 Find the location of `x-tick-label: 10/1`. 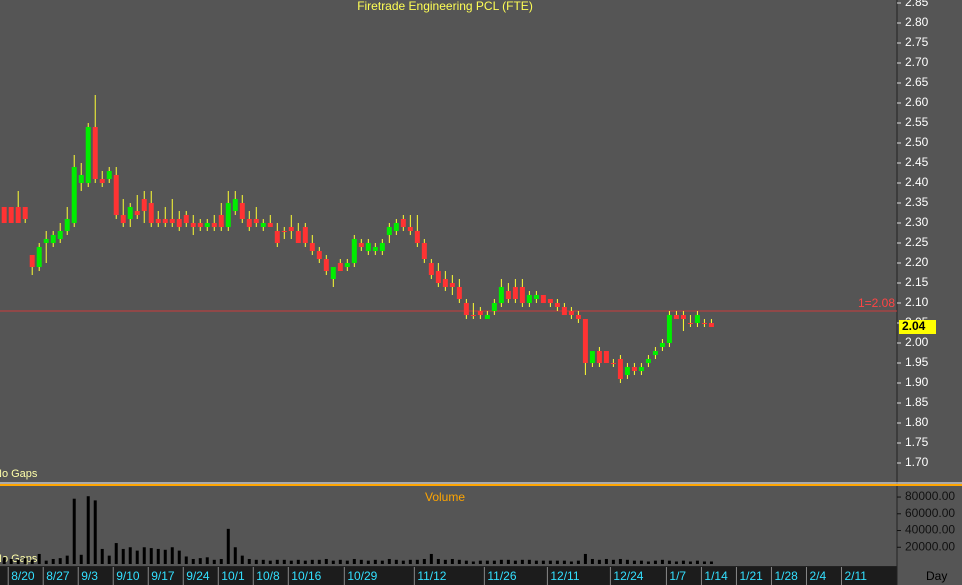

x-tick-label: 10/1 is located at coordinates (233, 576).